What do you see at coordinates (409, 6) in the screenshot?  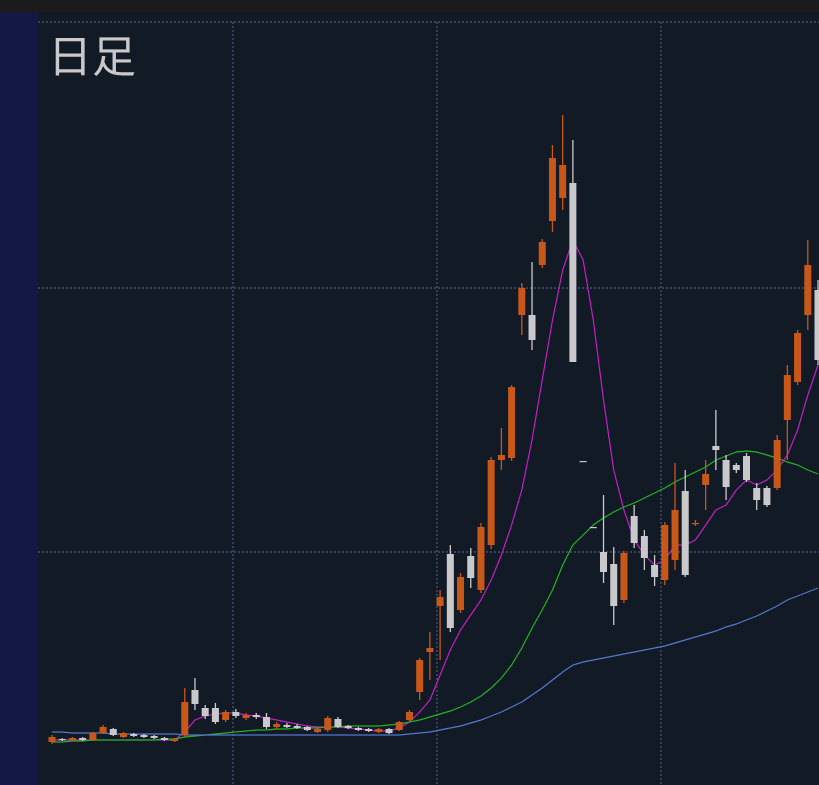 I see `top-bar` at bounding box center [409, 6].